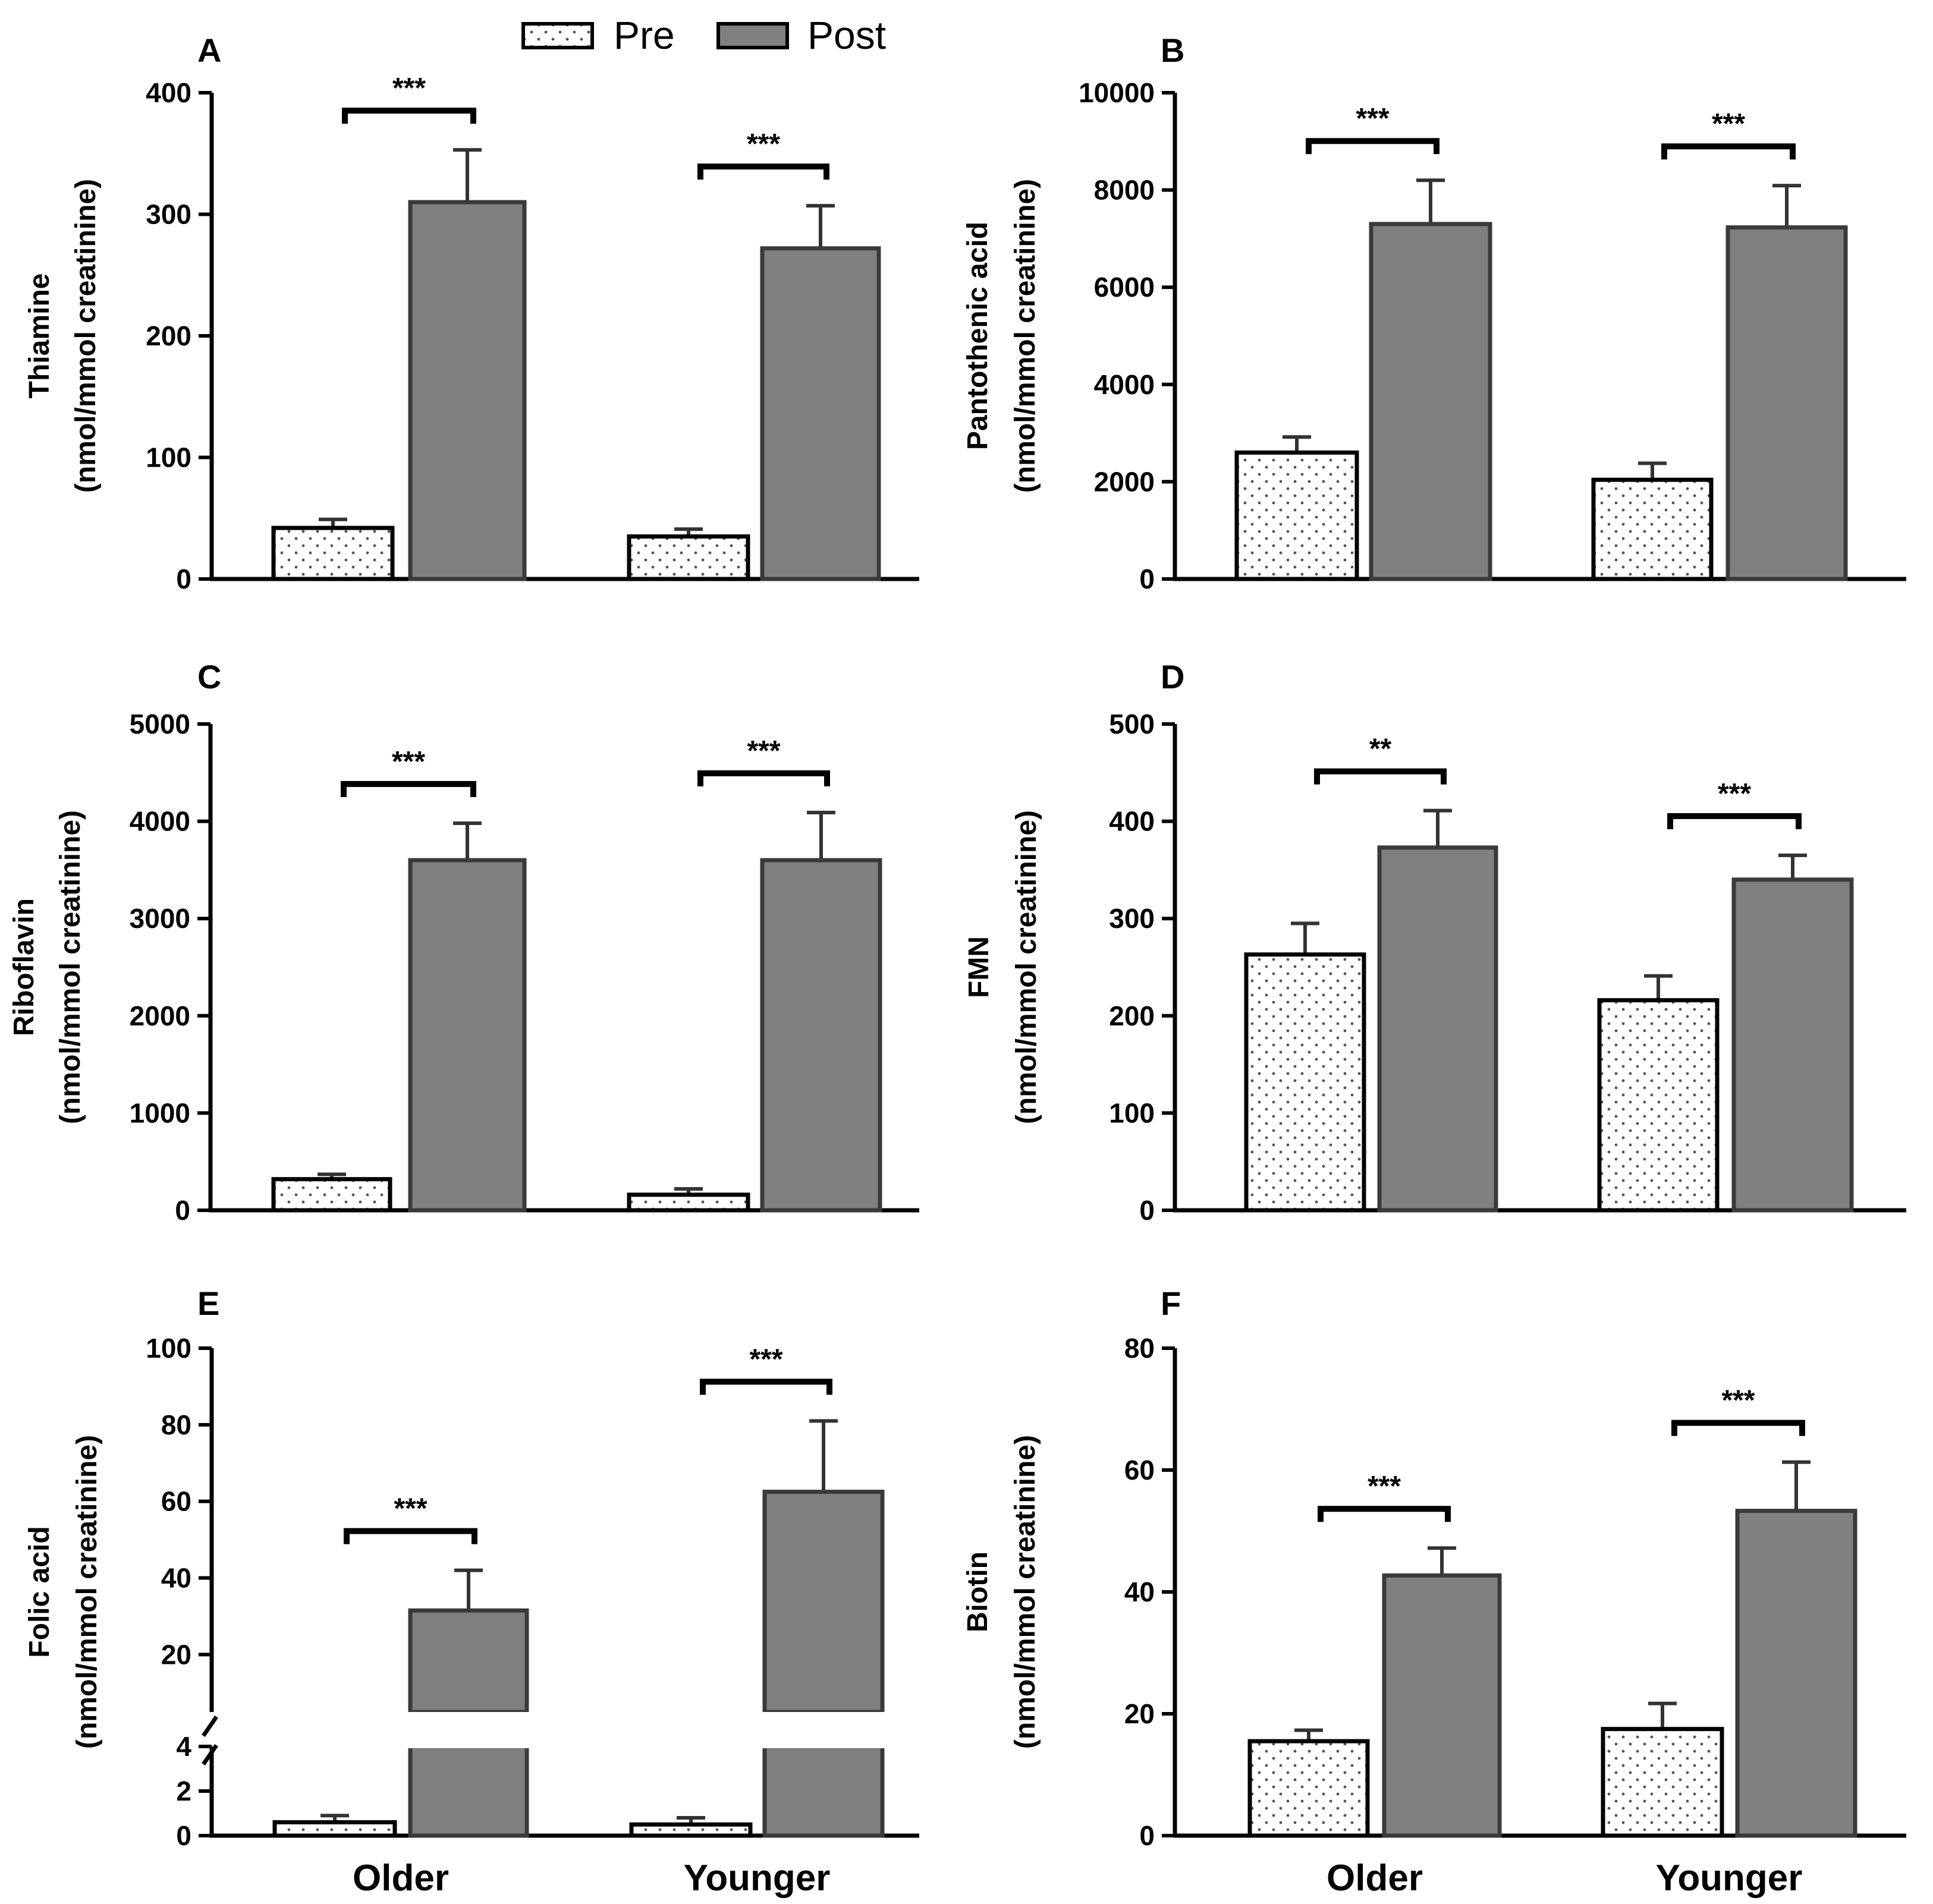 This screenshot has height=1904, width=1933. What do you see at coordinates (160, 724) in the screenshot?
I see `y-tick-label: 5000` at bounding box center [160, 724].